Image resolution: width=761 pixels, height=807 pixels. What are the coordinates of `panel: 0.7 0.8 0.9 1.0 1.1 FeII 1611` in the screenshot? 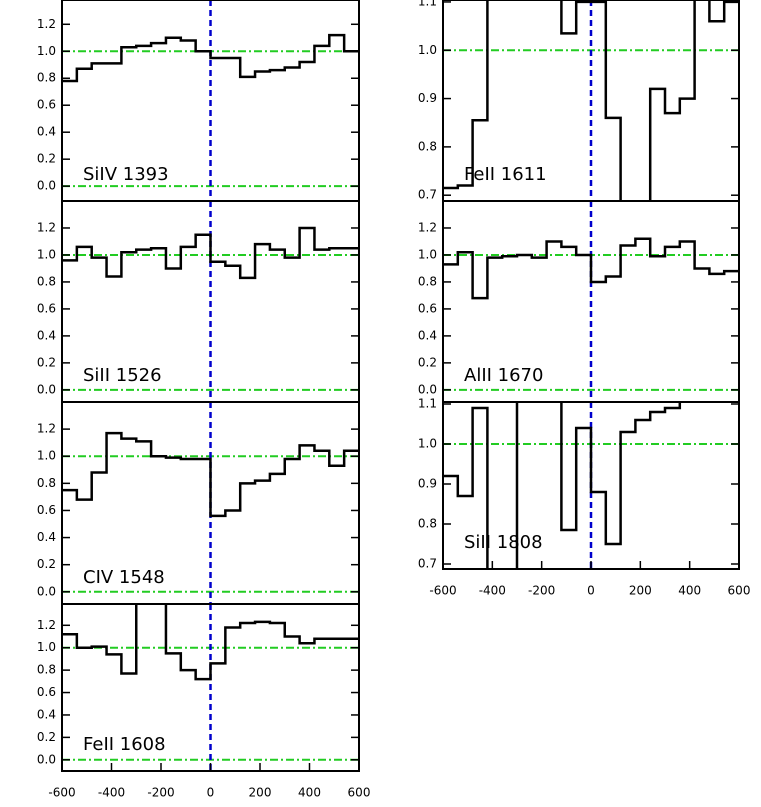 It's located at (579, 101).